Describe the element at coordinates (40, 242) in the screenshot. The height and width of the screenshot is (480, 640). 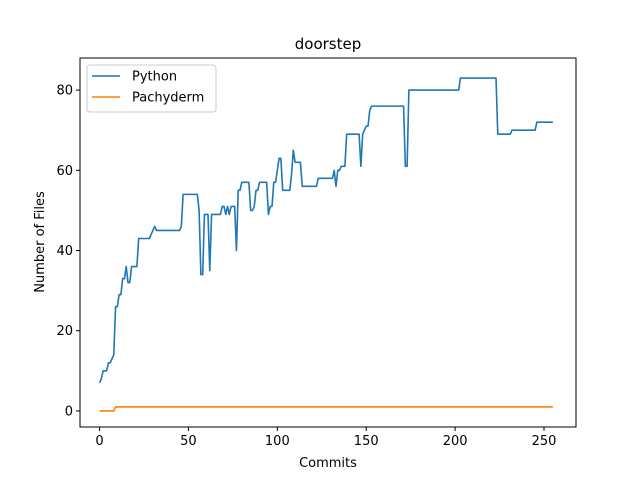
I see `y-axis-label: Number of Files` at that location.